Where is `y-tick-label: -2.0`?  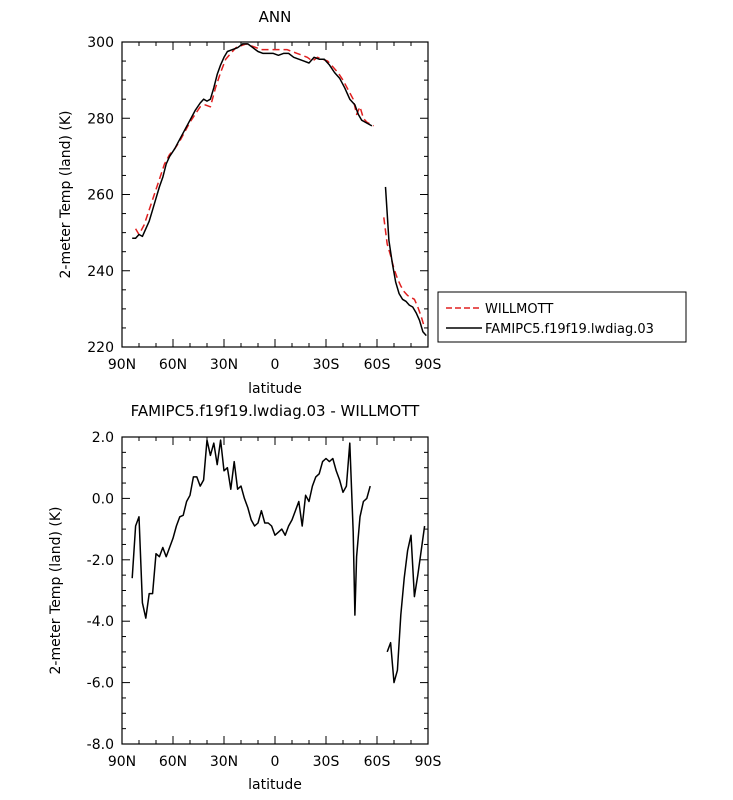
y-tick-label: -2.0 is located at coordinates (100, 561).